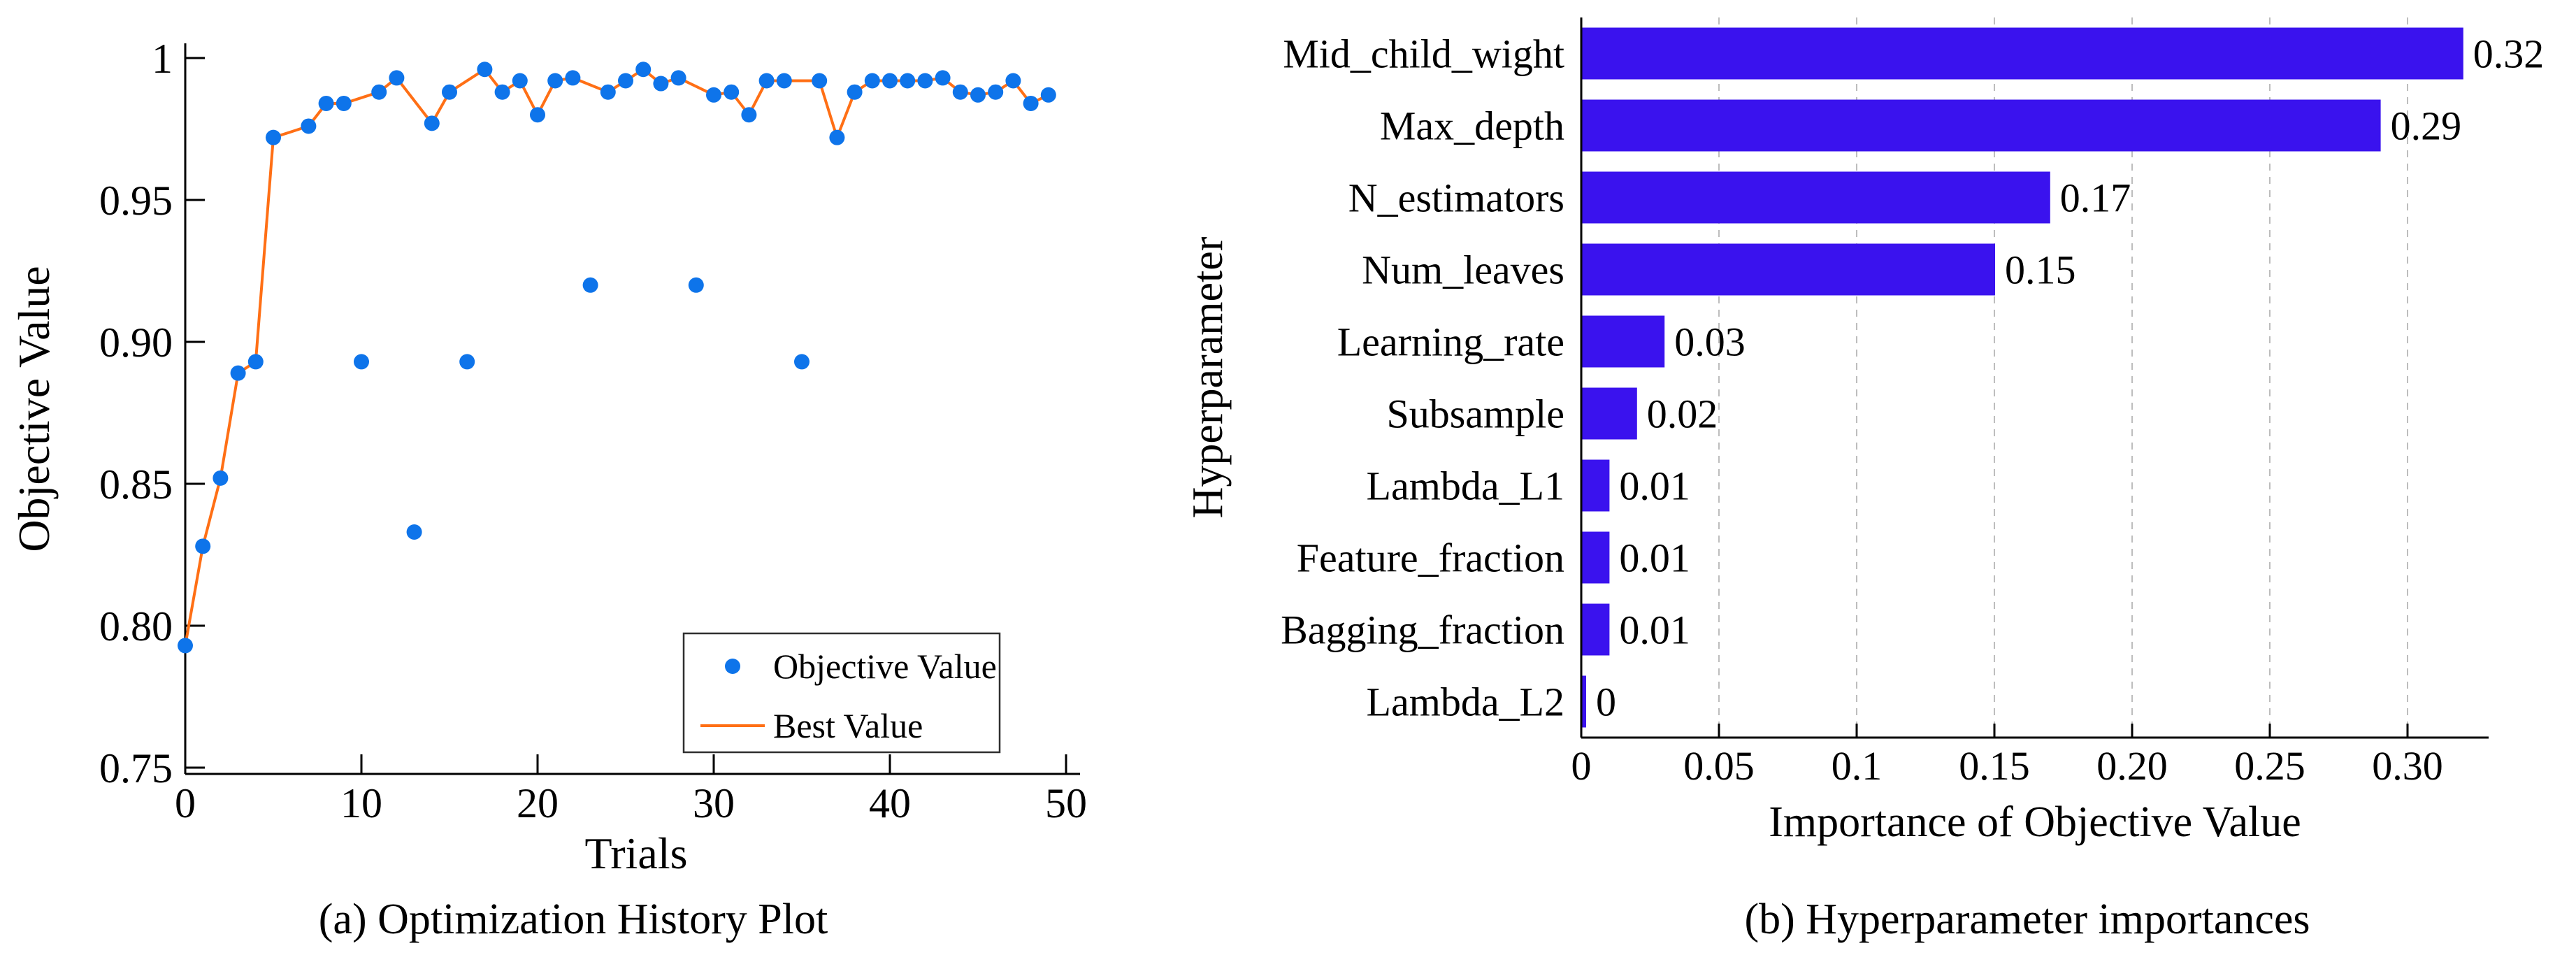 Image resolution: width=2576 pixels, height=955 pixels. What do you see at coordinates (1994, 766) in the screenshot?
I see `x-tick-label: 0.15` at bounding box center [1994, 766].